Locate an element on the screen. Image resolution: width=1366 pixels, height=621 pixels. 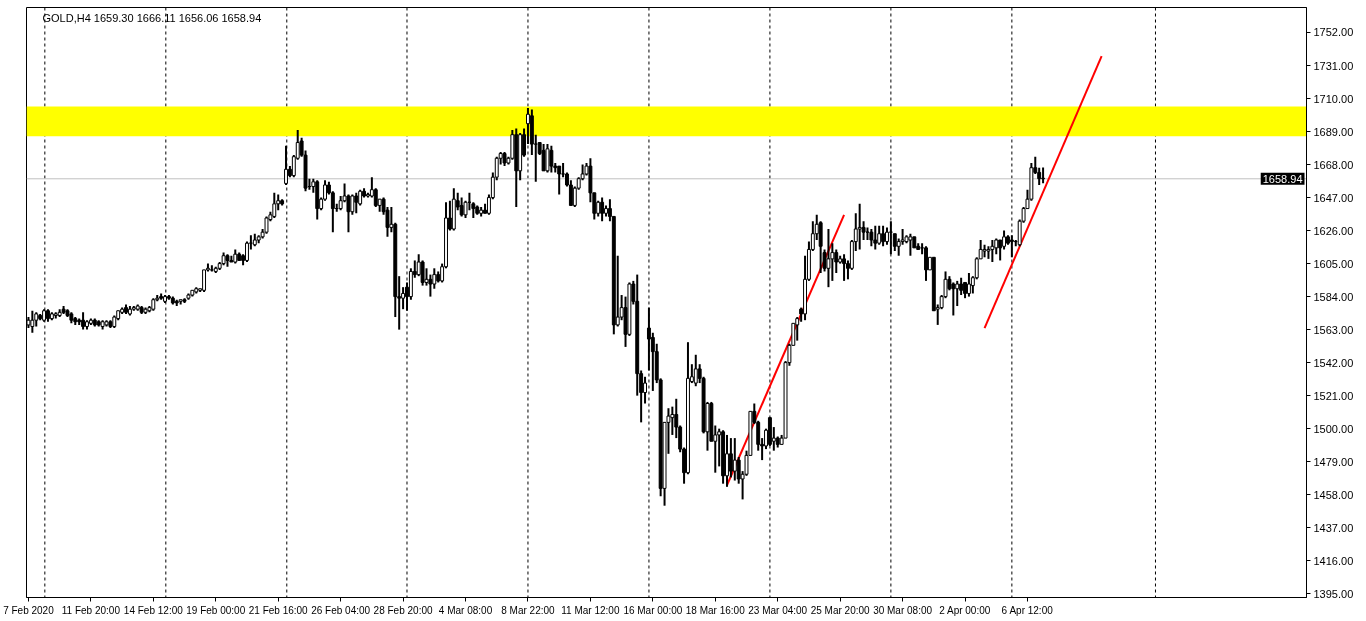
x-tick-label: 8 Mar 22:00 is located at coordinates (528, 610).